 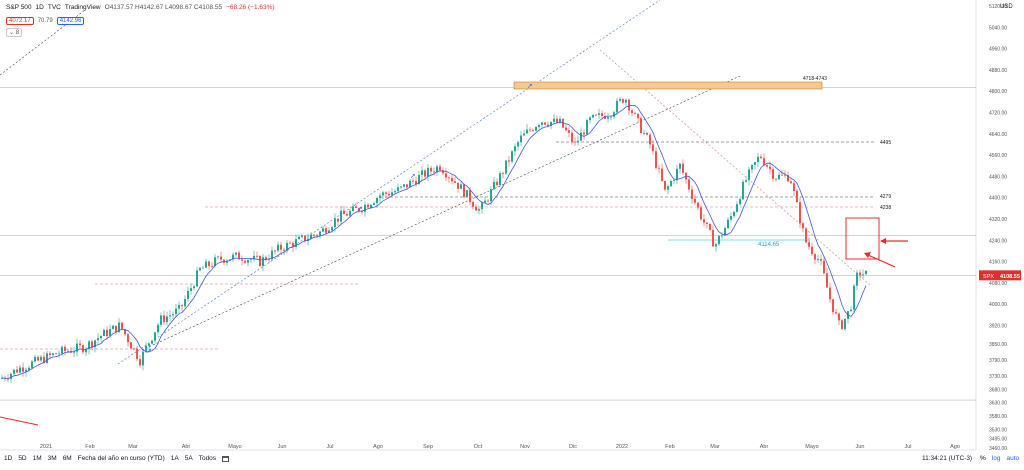 What do you see at coordinates (188, 458) in the screenshot?
I see `tf-5a: 5A` at bounding box center [188, 458].